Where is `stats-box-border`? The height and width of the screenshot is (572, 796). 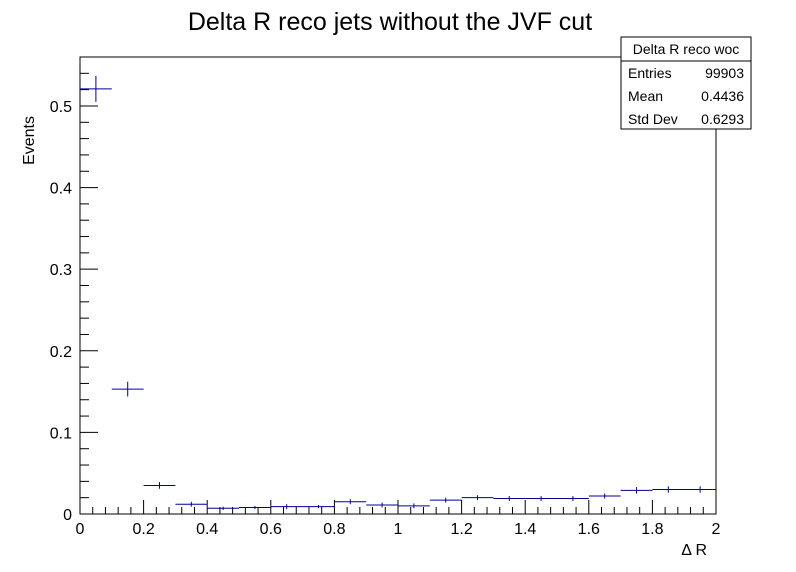
stats-box-border is located at coordinates (686, 83).